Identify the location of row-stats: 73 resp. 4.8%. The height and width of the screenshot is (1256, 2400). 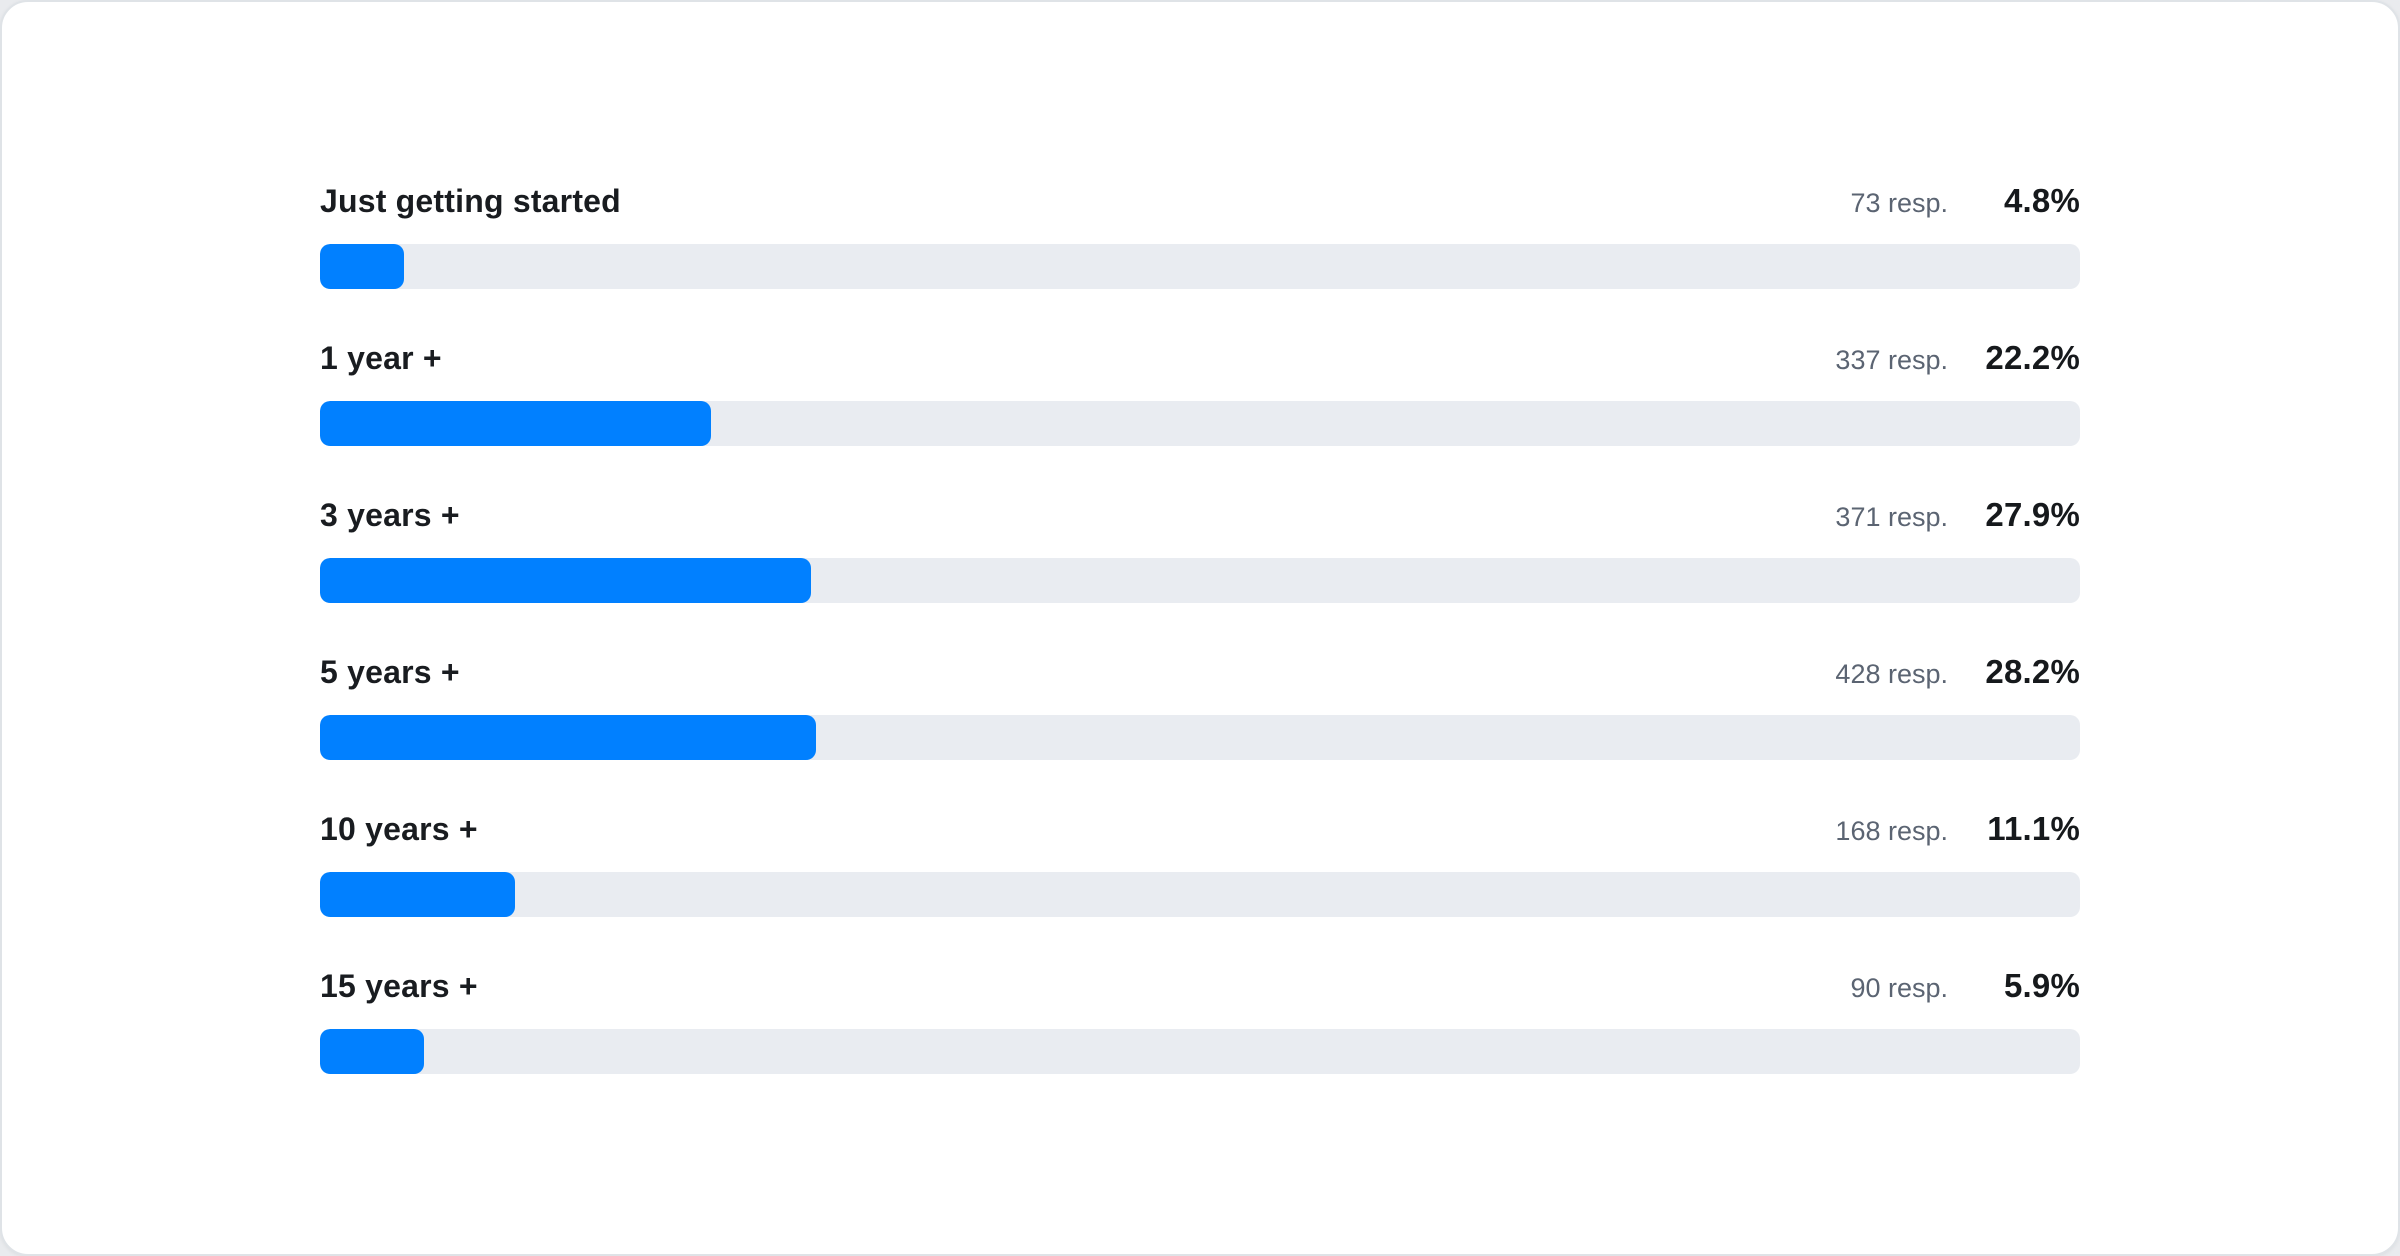
(1965, 201).